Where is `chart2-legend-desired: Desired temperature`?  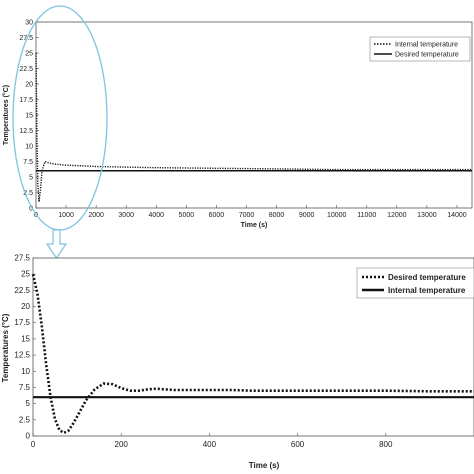 chart2-legend-desired: Desired temperature is located at coordinates (427, 277).